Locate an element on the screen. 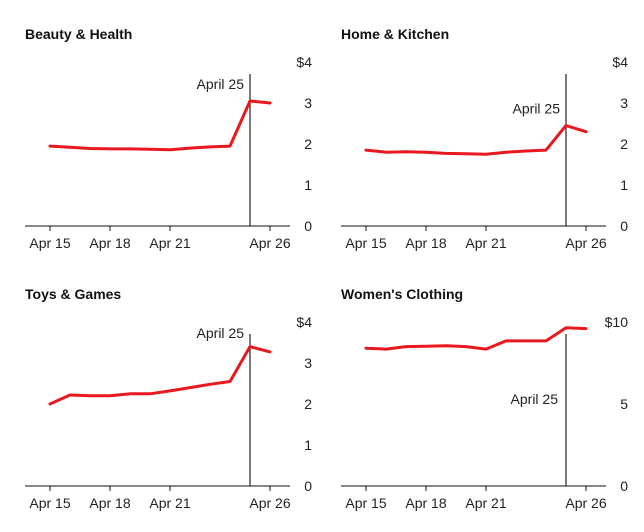 Image resolution: width=644 pixels, height=532 pixels. y-tick-label: 5 is located at coordinates (624, 404).